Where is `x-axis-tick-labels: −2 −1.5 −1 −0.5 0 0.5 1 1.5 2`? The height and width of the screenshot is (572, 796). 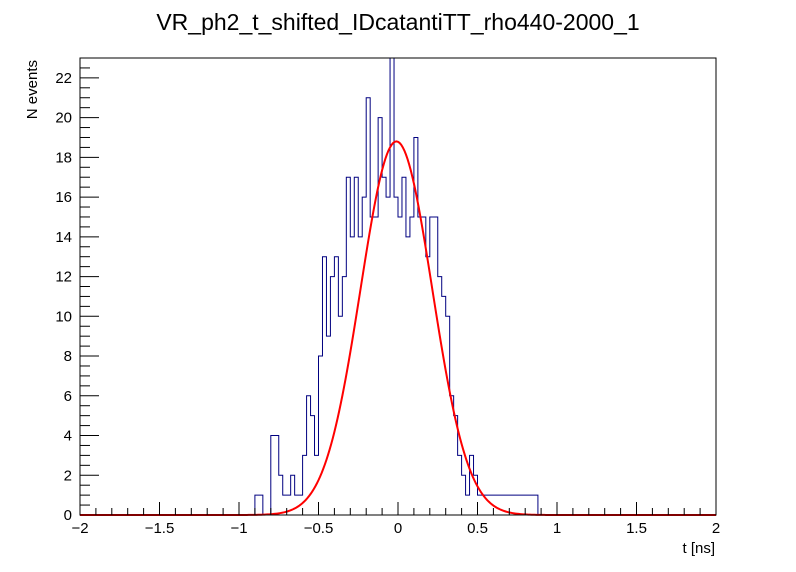 x-axis-tick-labels: −2 −1.5 −1 −0.5 0 0.5 1 1.5 2 is located at coordinates (395, 528).